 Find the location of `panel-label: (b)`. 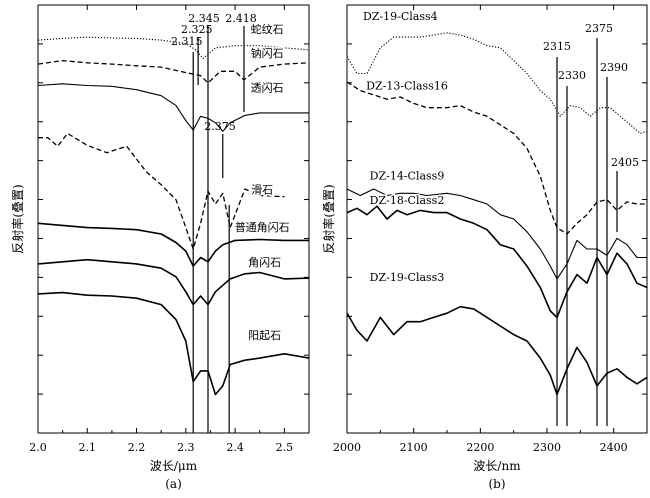

panel-label: (b) is located at coordinates (496, 484).